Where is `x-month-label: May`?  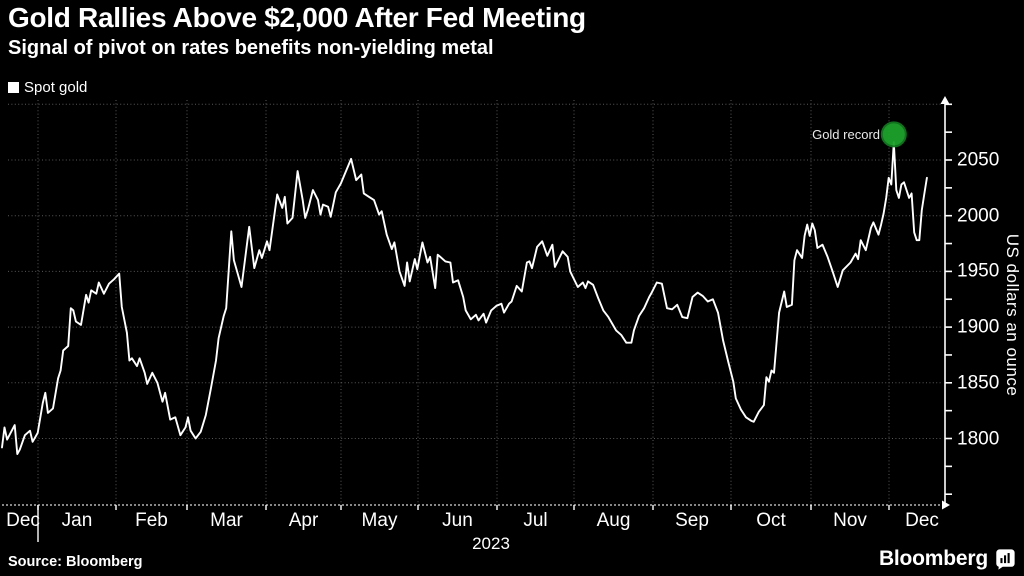 x-month-label: May is located at coordinates (379, 520).